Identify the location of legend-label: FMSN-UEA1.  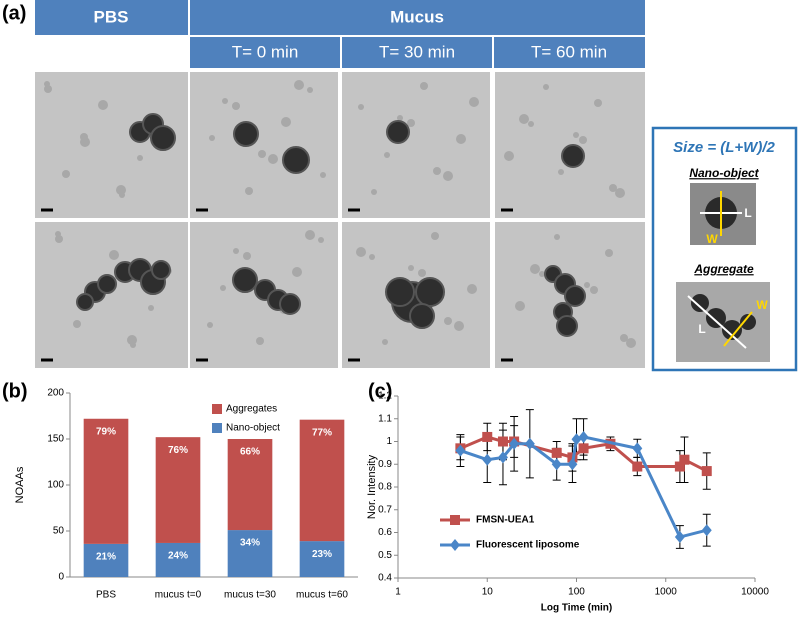
(505, 520).